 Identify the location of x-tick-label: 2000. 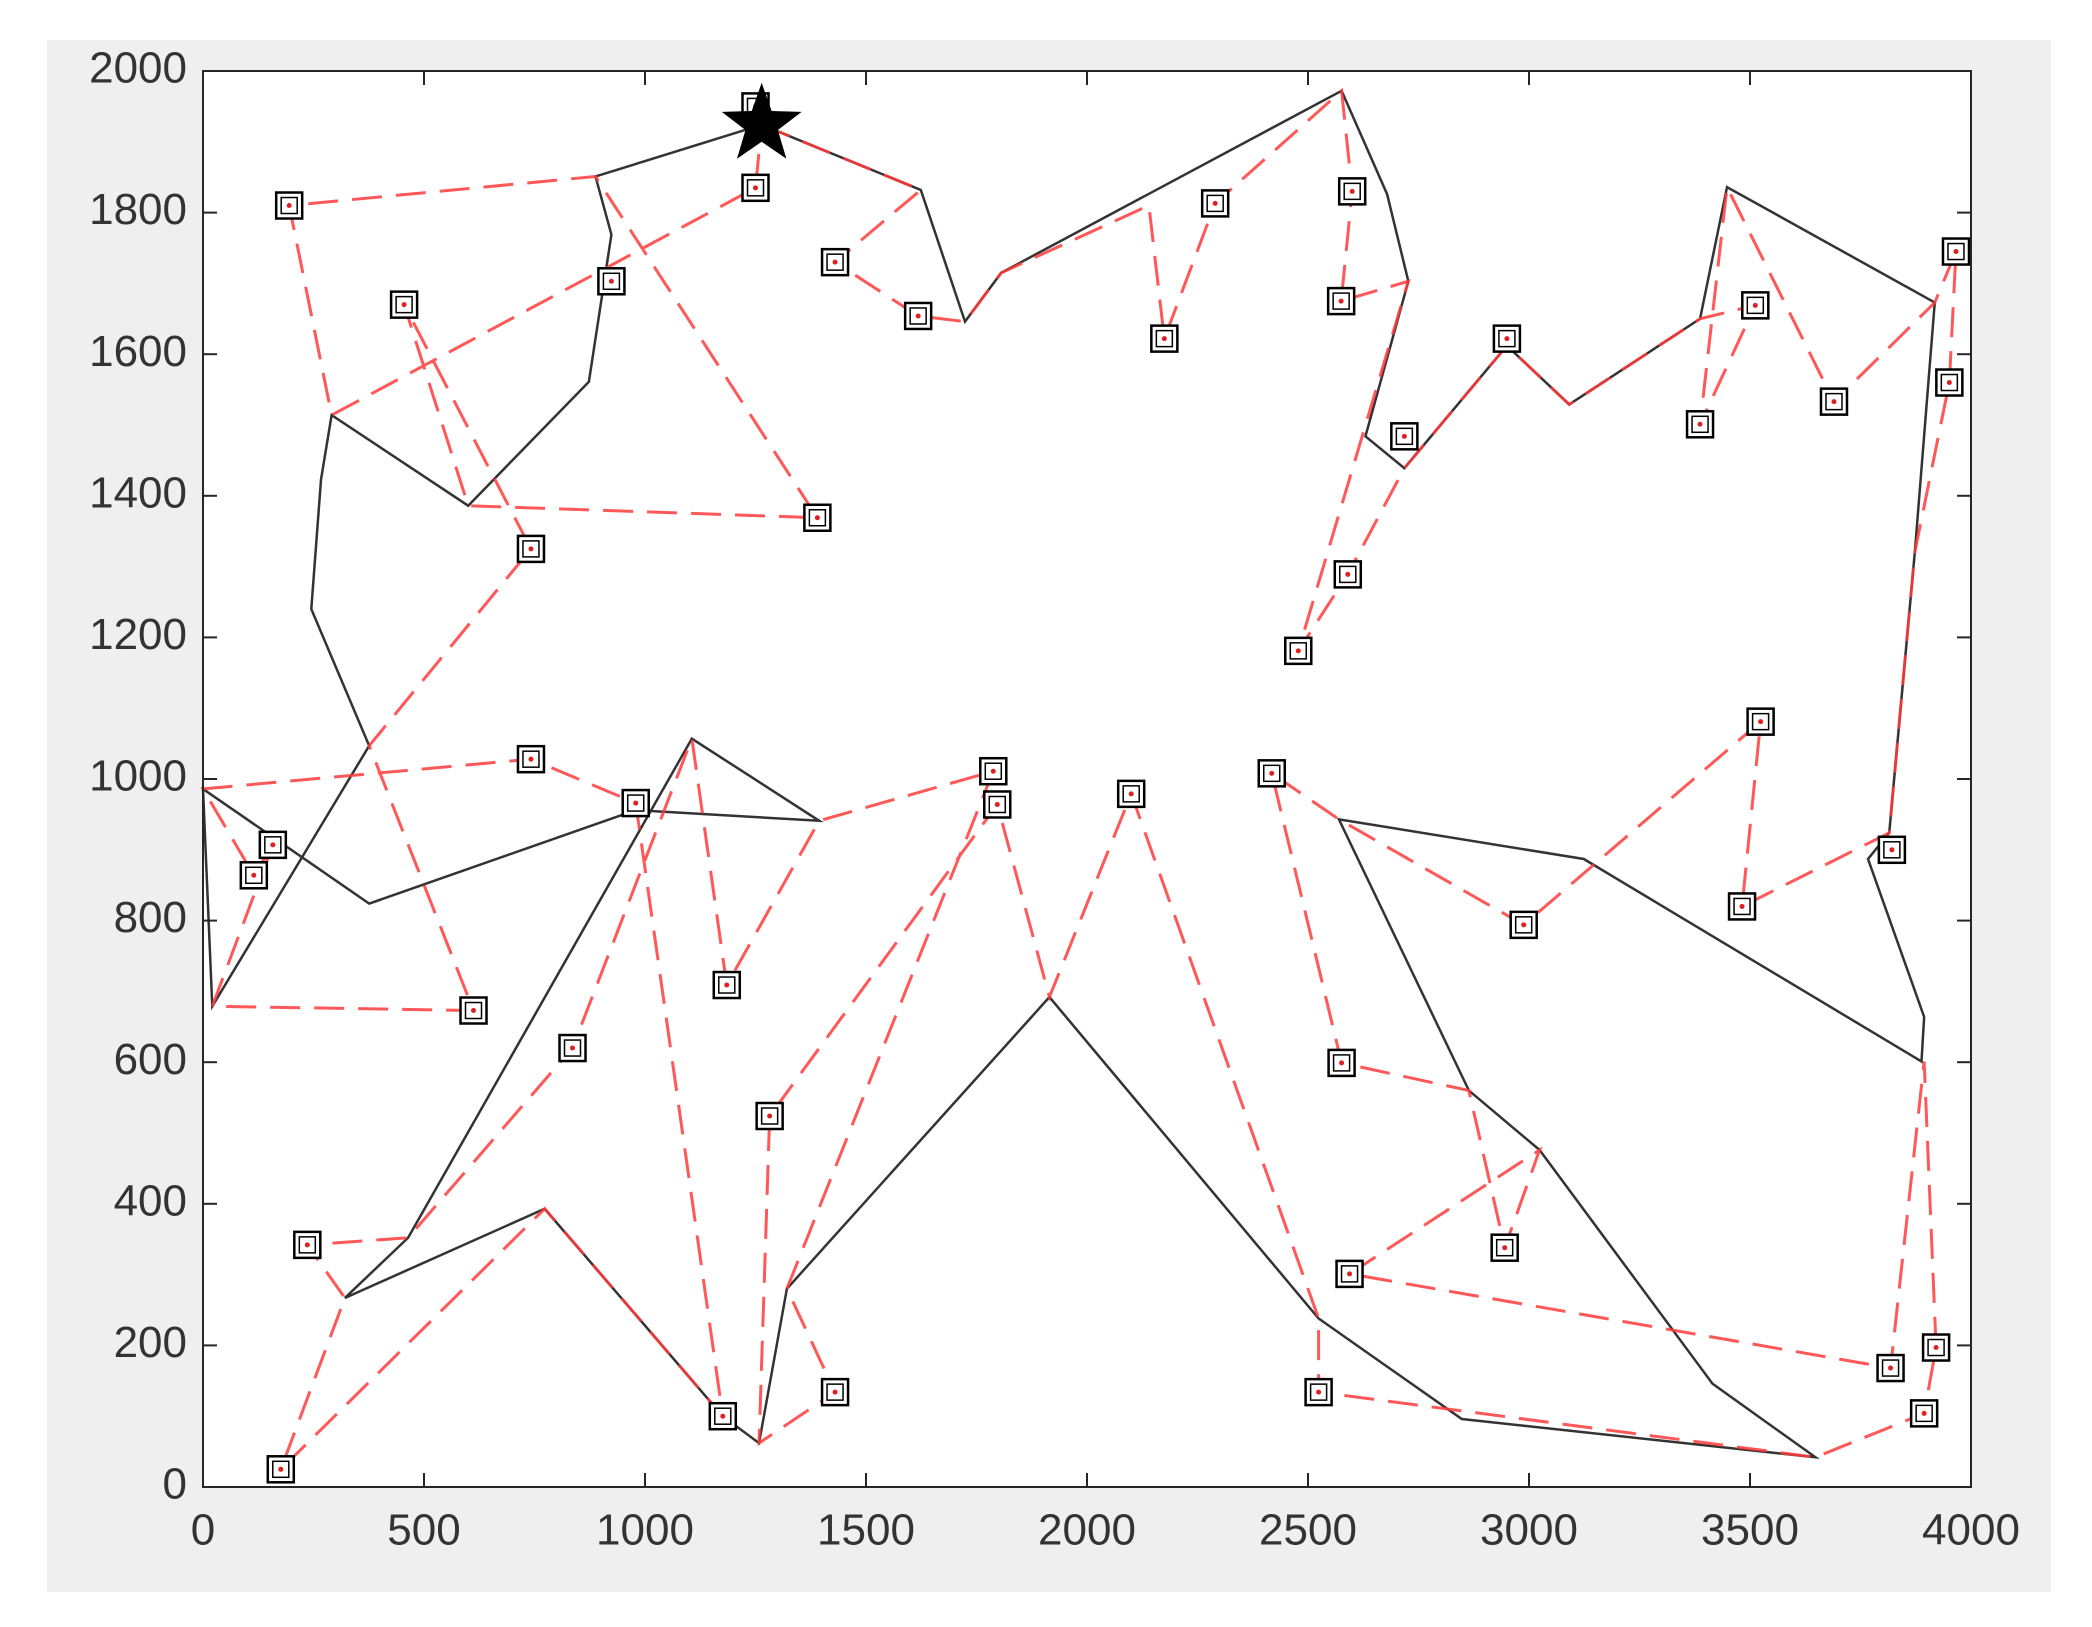
(1087, 1530).